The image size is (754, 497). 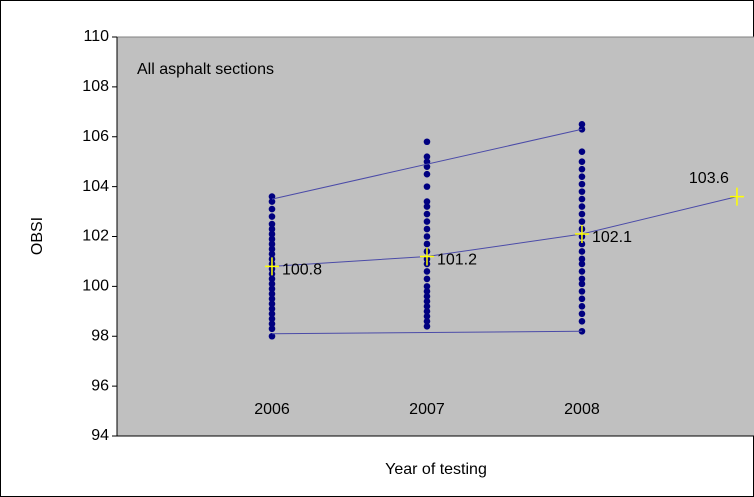 I want to click on data-label: 102.1, so click(x=612, y=237).